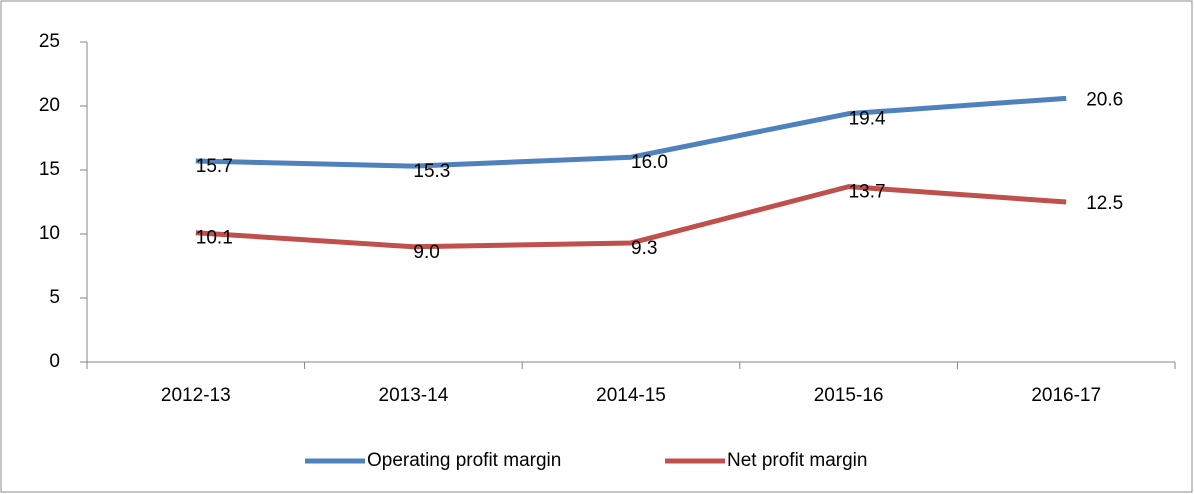 Image resolution: width=1194 pixels, height=494 pixels. Describe the element at coordinates (414, 395) in the screenshot. I see `x-tick-label: 2013-14` at that location.